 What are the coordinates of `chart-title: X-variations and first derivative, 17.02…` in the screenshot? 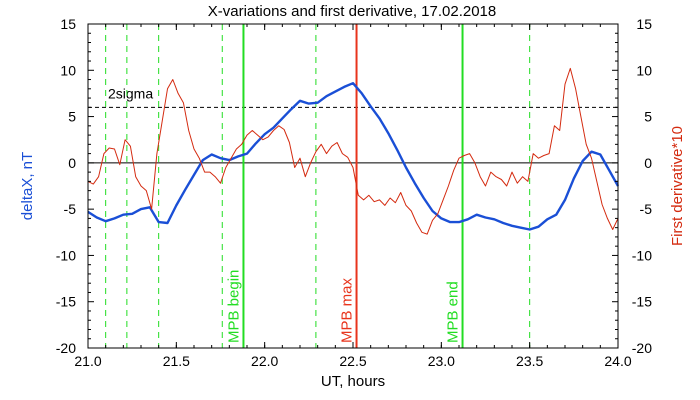 It's located at (352, 11).